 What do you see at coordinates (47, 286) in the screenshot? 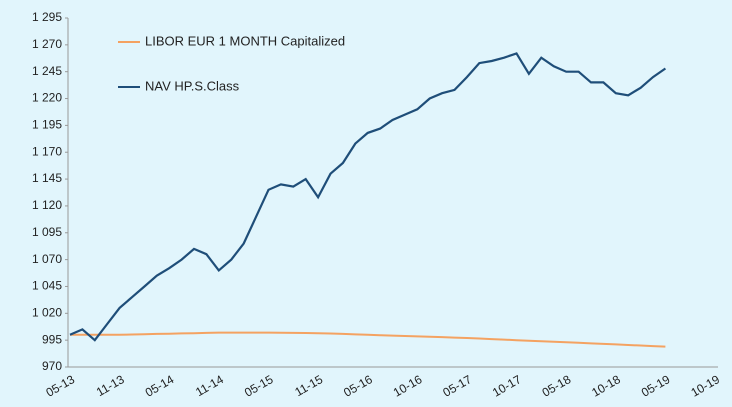
I see `y-tick-label: 1 045` at bounding box center [47, 286].